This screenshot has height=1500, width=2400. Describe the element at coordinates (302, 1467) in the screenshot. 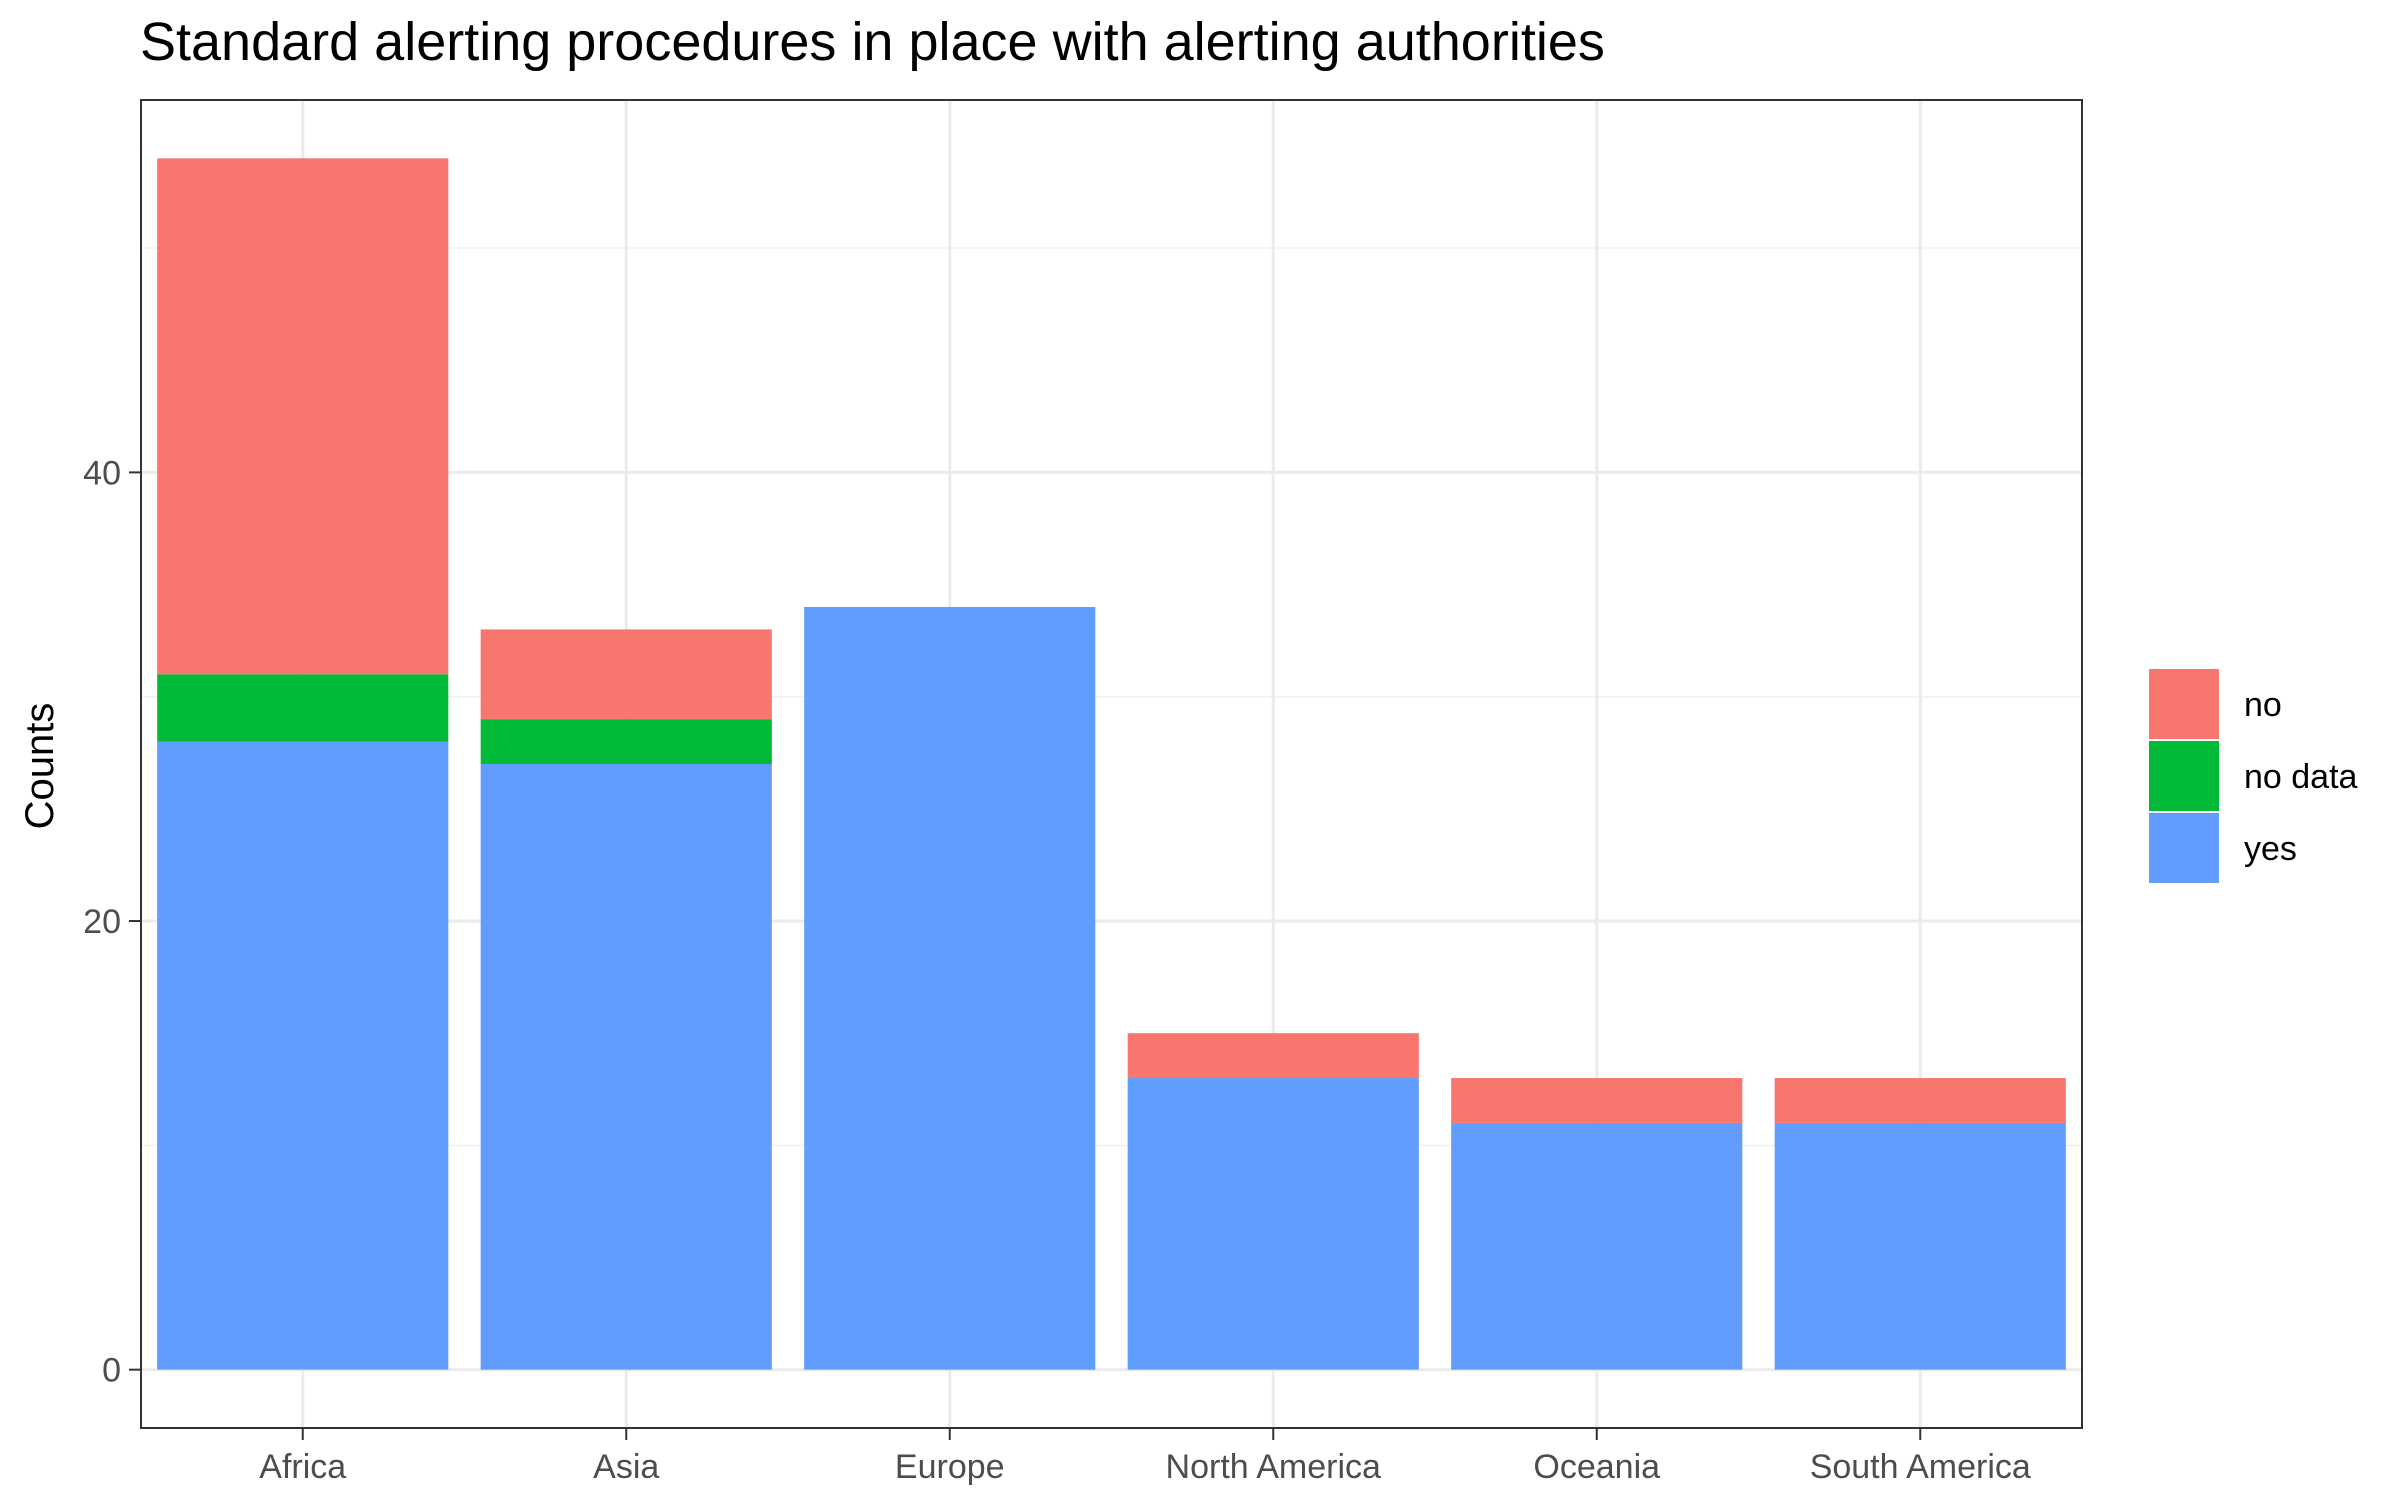

I see `x-tick-label: Africa` at that location.